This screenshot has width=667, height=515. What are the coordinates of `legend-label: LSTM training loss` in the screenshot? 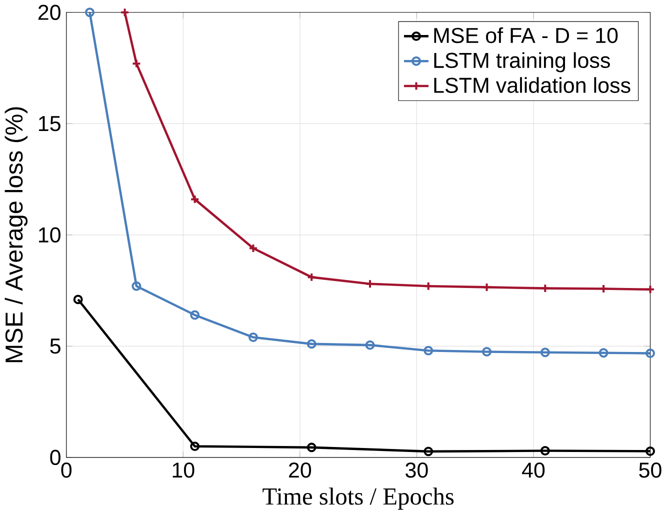 It's located at (522, 62).